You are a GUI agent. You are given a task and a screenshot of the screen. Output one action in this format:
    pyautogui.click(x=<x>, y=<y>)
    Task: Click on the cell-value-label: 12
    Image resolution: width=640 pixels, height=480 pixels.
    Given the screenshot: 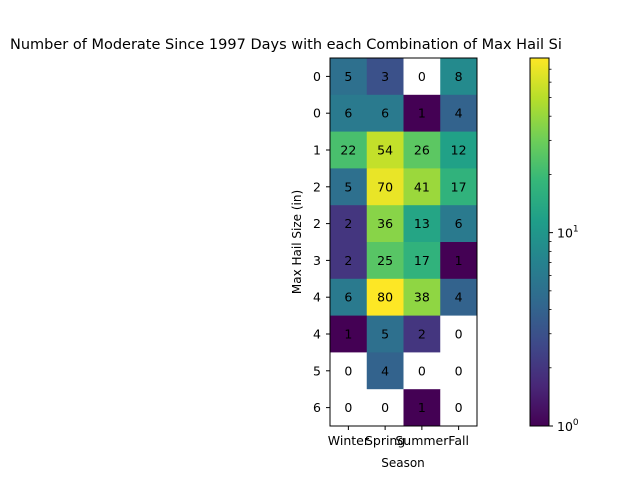 What is the action you would take?
    pyautogui.click(x=459, y=150)
    